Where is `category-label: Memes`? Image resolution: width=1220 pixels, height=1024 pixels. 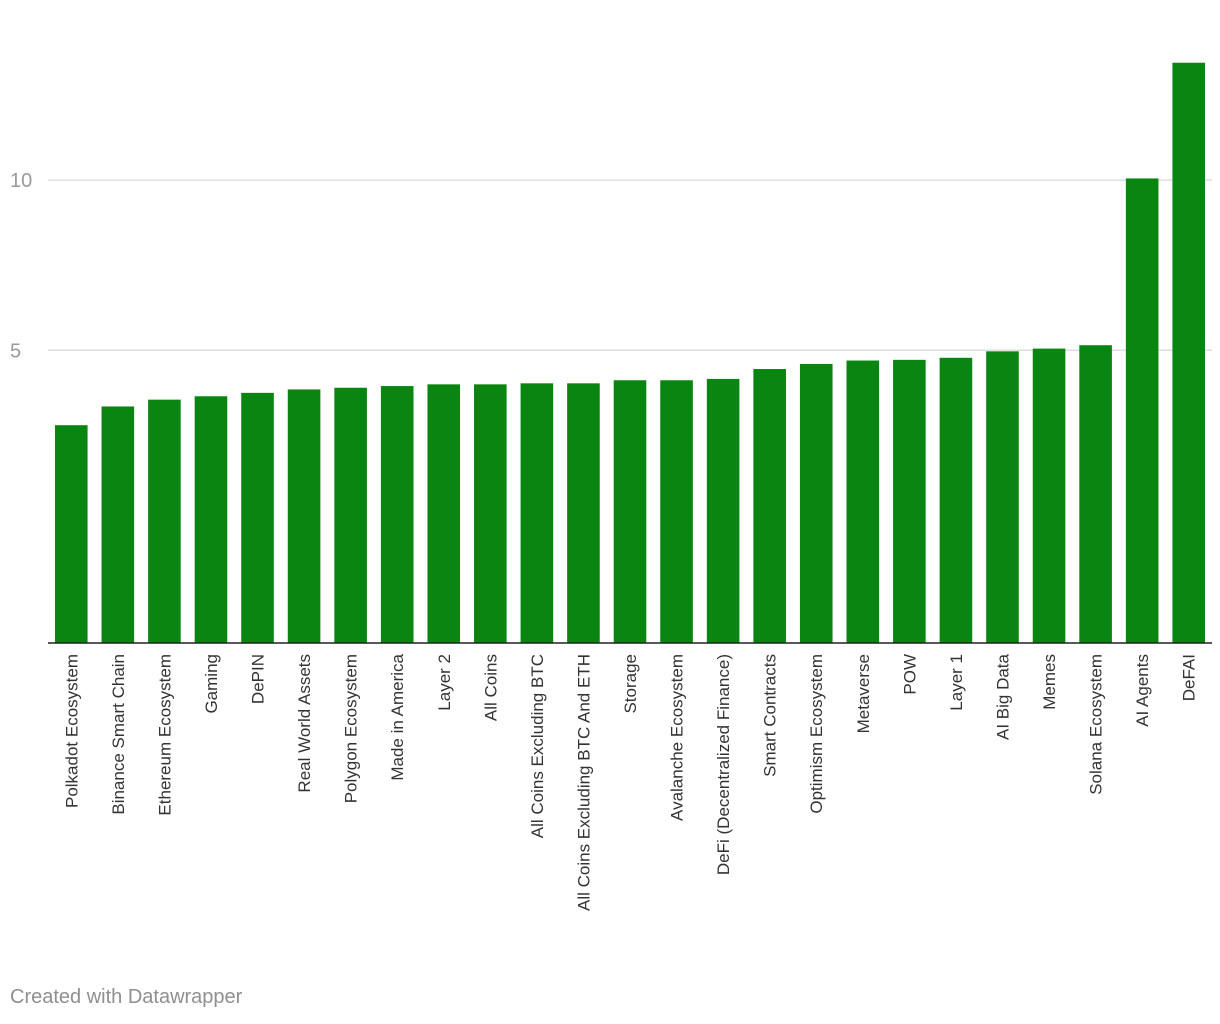 category-label: Memes is located at coordinates (1049, 682).